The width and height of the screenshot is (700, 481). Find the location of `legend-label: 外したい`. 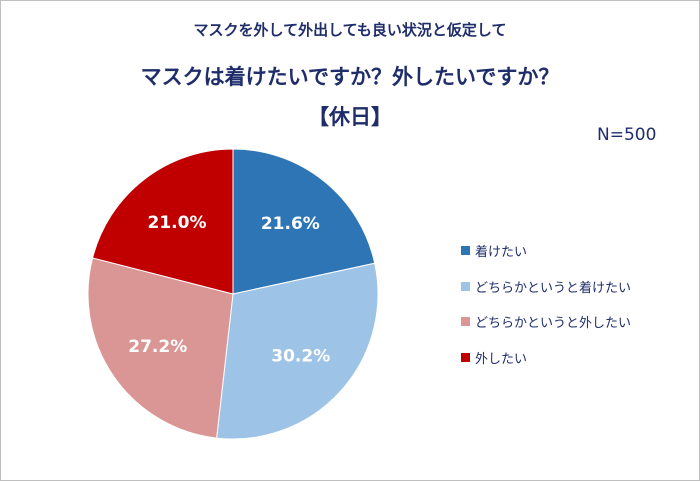

legend-label: 外したい is located at coordinates (501, 359).